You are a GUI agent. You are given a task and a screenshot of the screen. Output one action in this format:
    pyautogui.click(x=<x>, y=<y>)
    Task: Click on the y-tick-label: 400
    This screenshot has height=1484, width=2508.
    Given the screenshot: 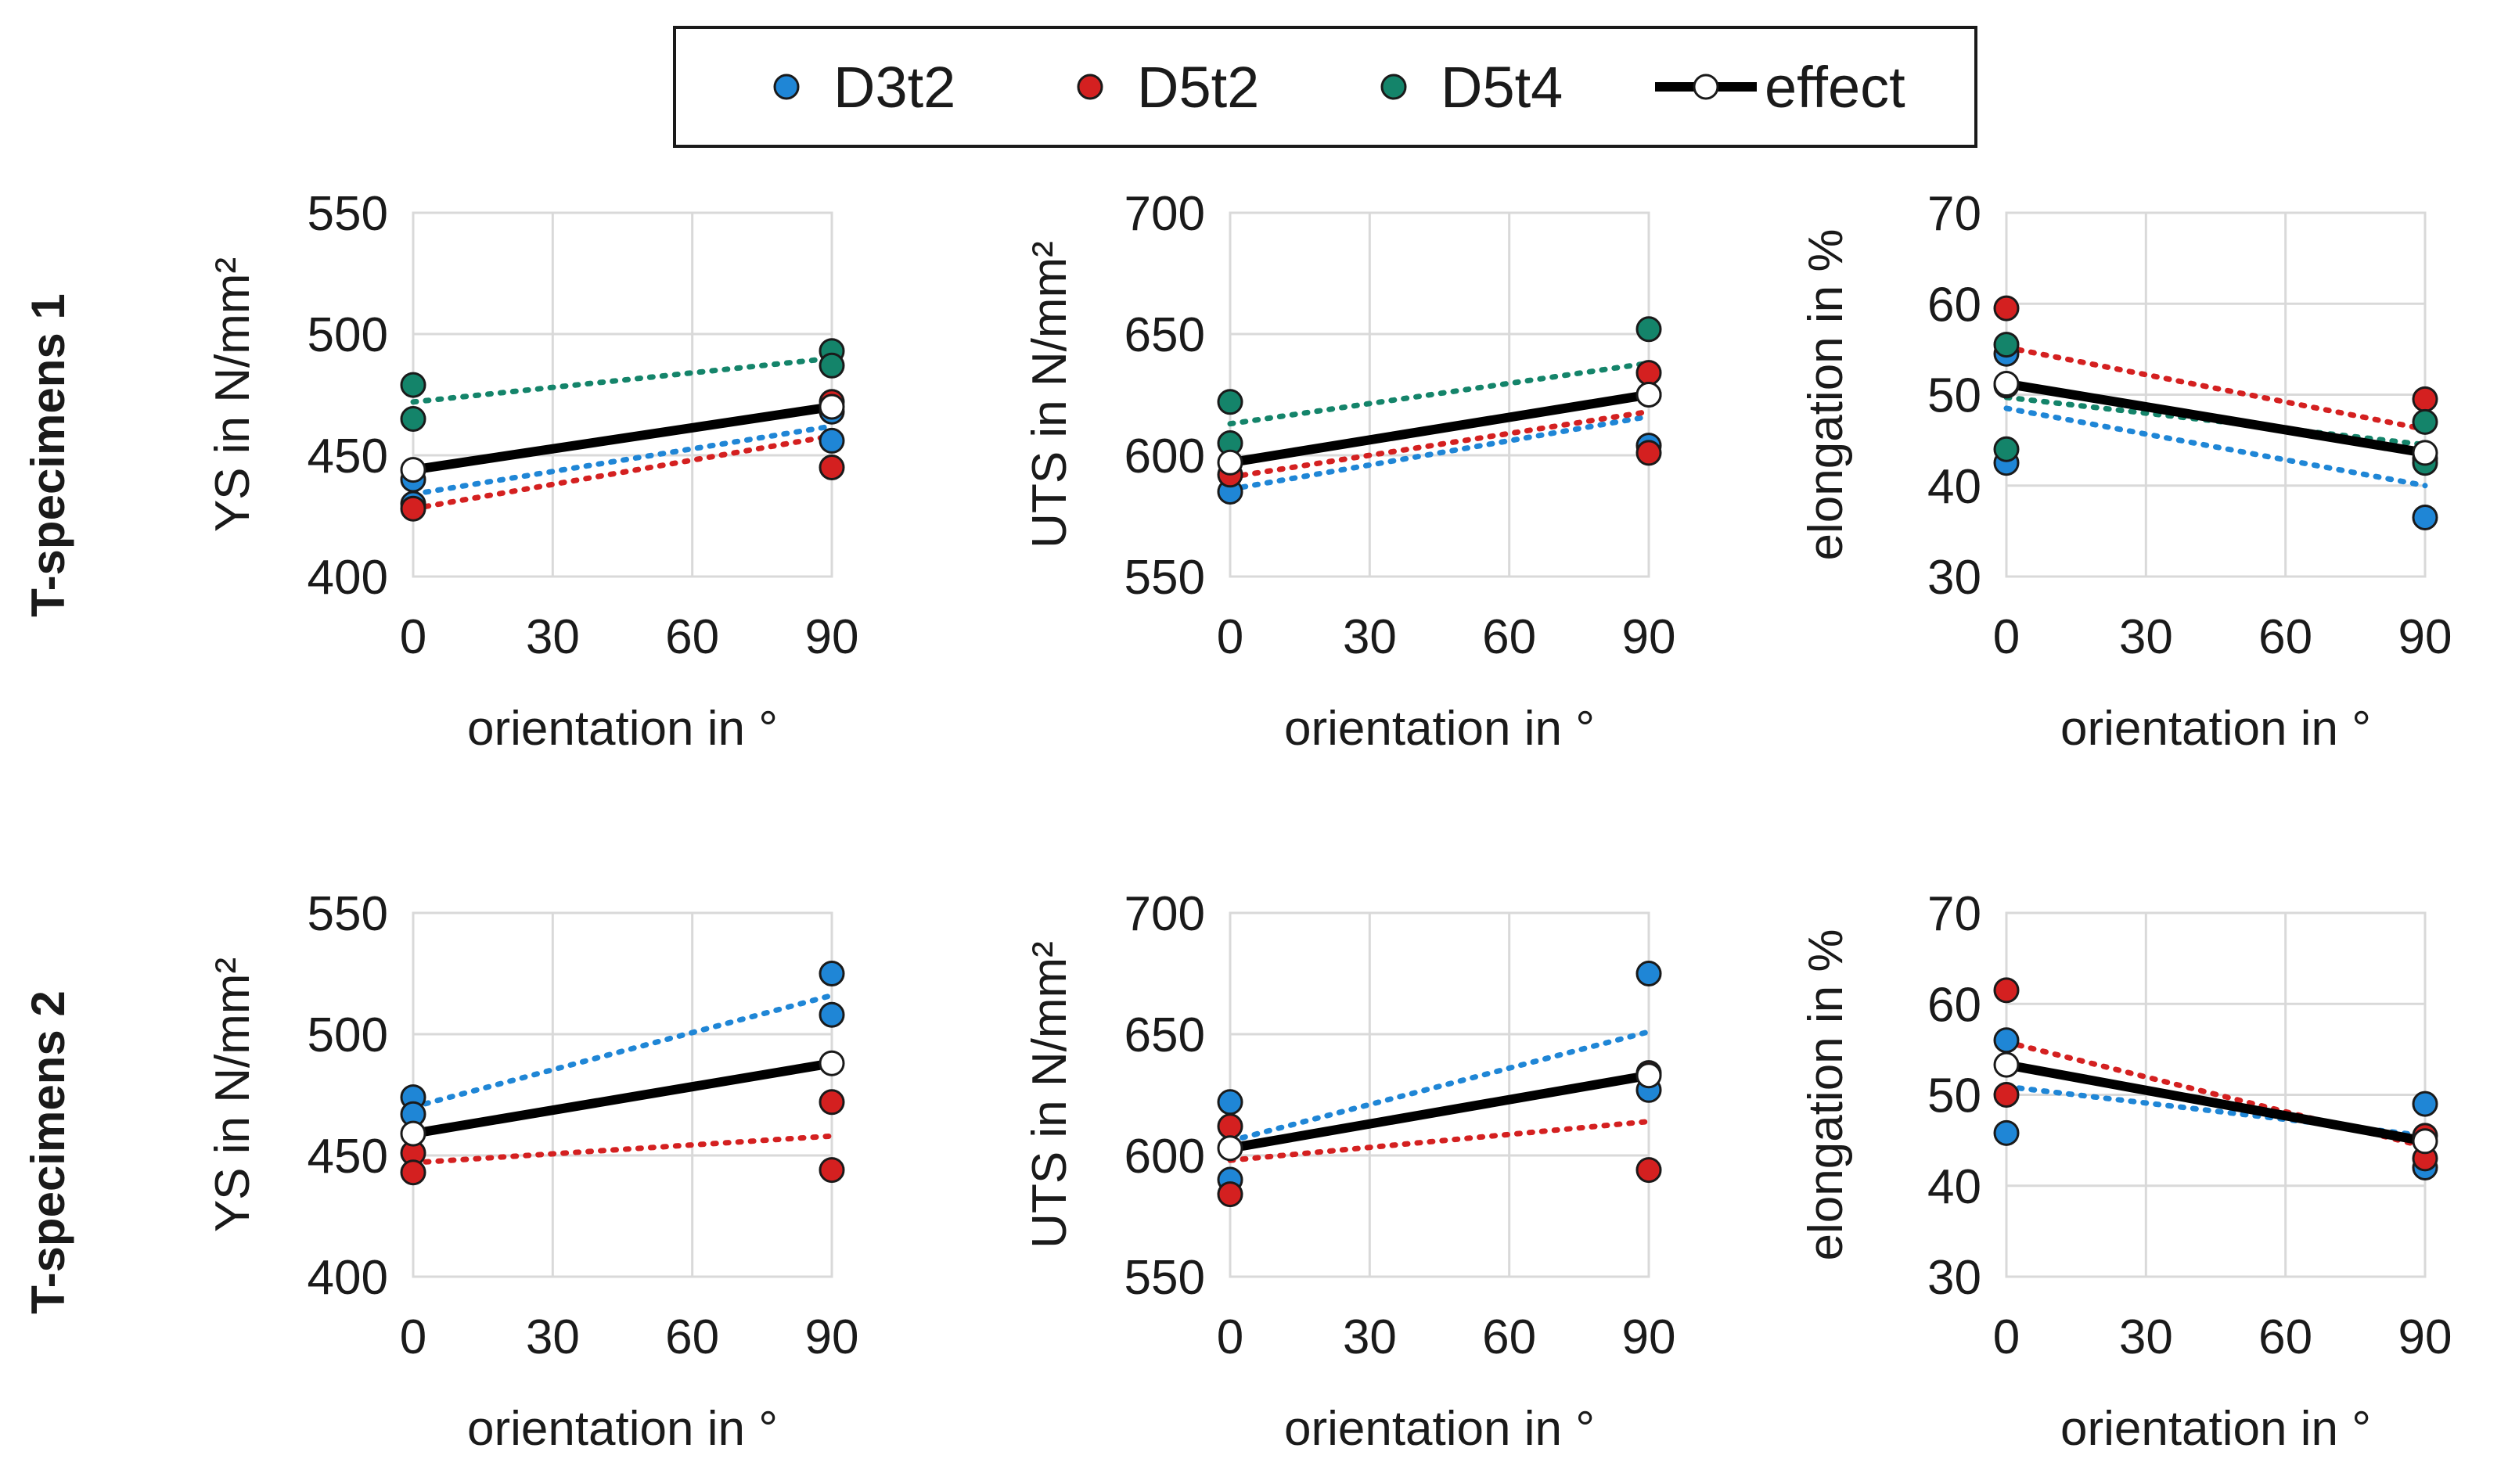 What is the action you would take?
    pyautogui.click(x=348, y=1278)
    